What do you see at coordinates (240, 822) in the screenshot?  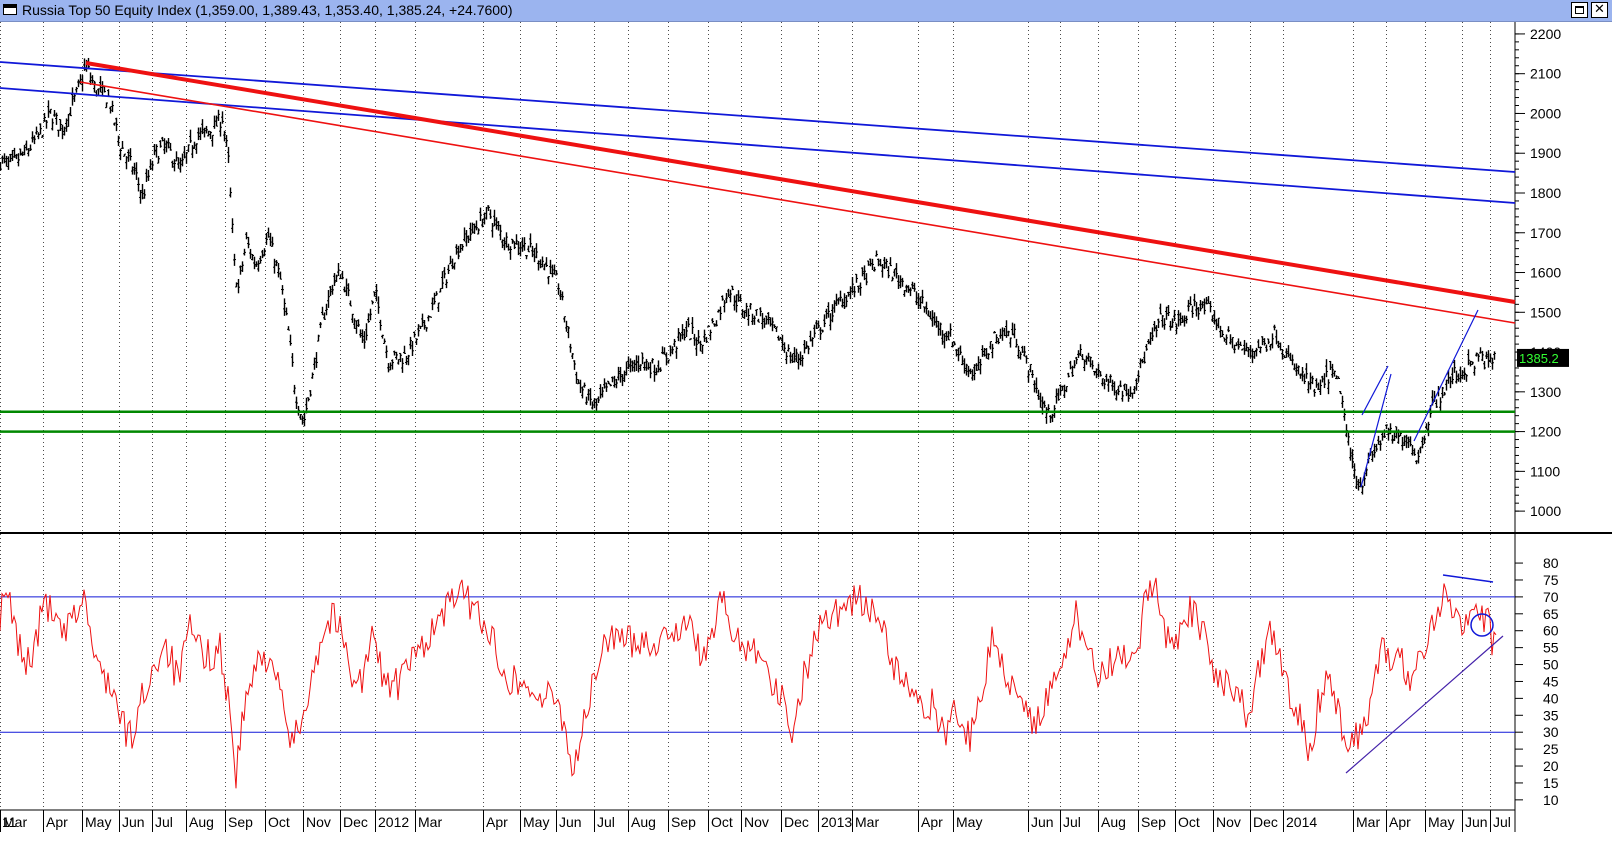 I see `x-tick-label: Sep` at bounding box center [240, 822].